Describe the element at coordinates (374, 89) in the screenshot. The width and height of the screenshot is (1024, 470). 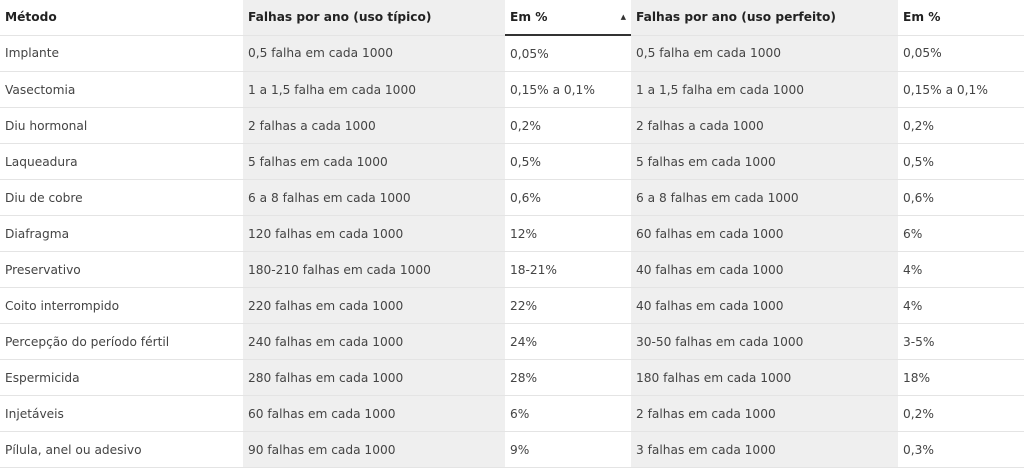
I see `cell-typical-failures: 1 a 1,5 falha em cada 1000` at that location.